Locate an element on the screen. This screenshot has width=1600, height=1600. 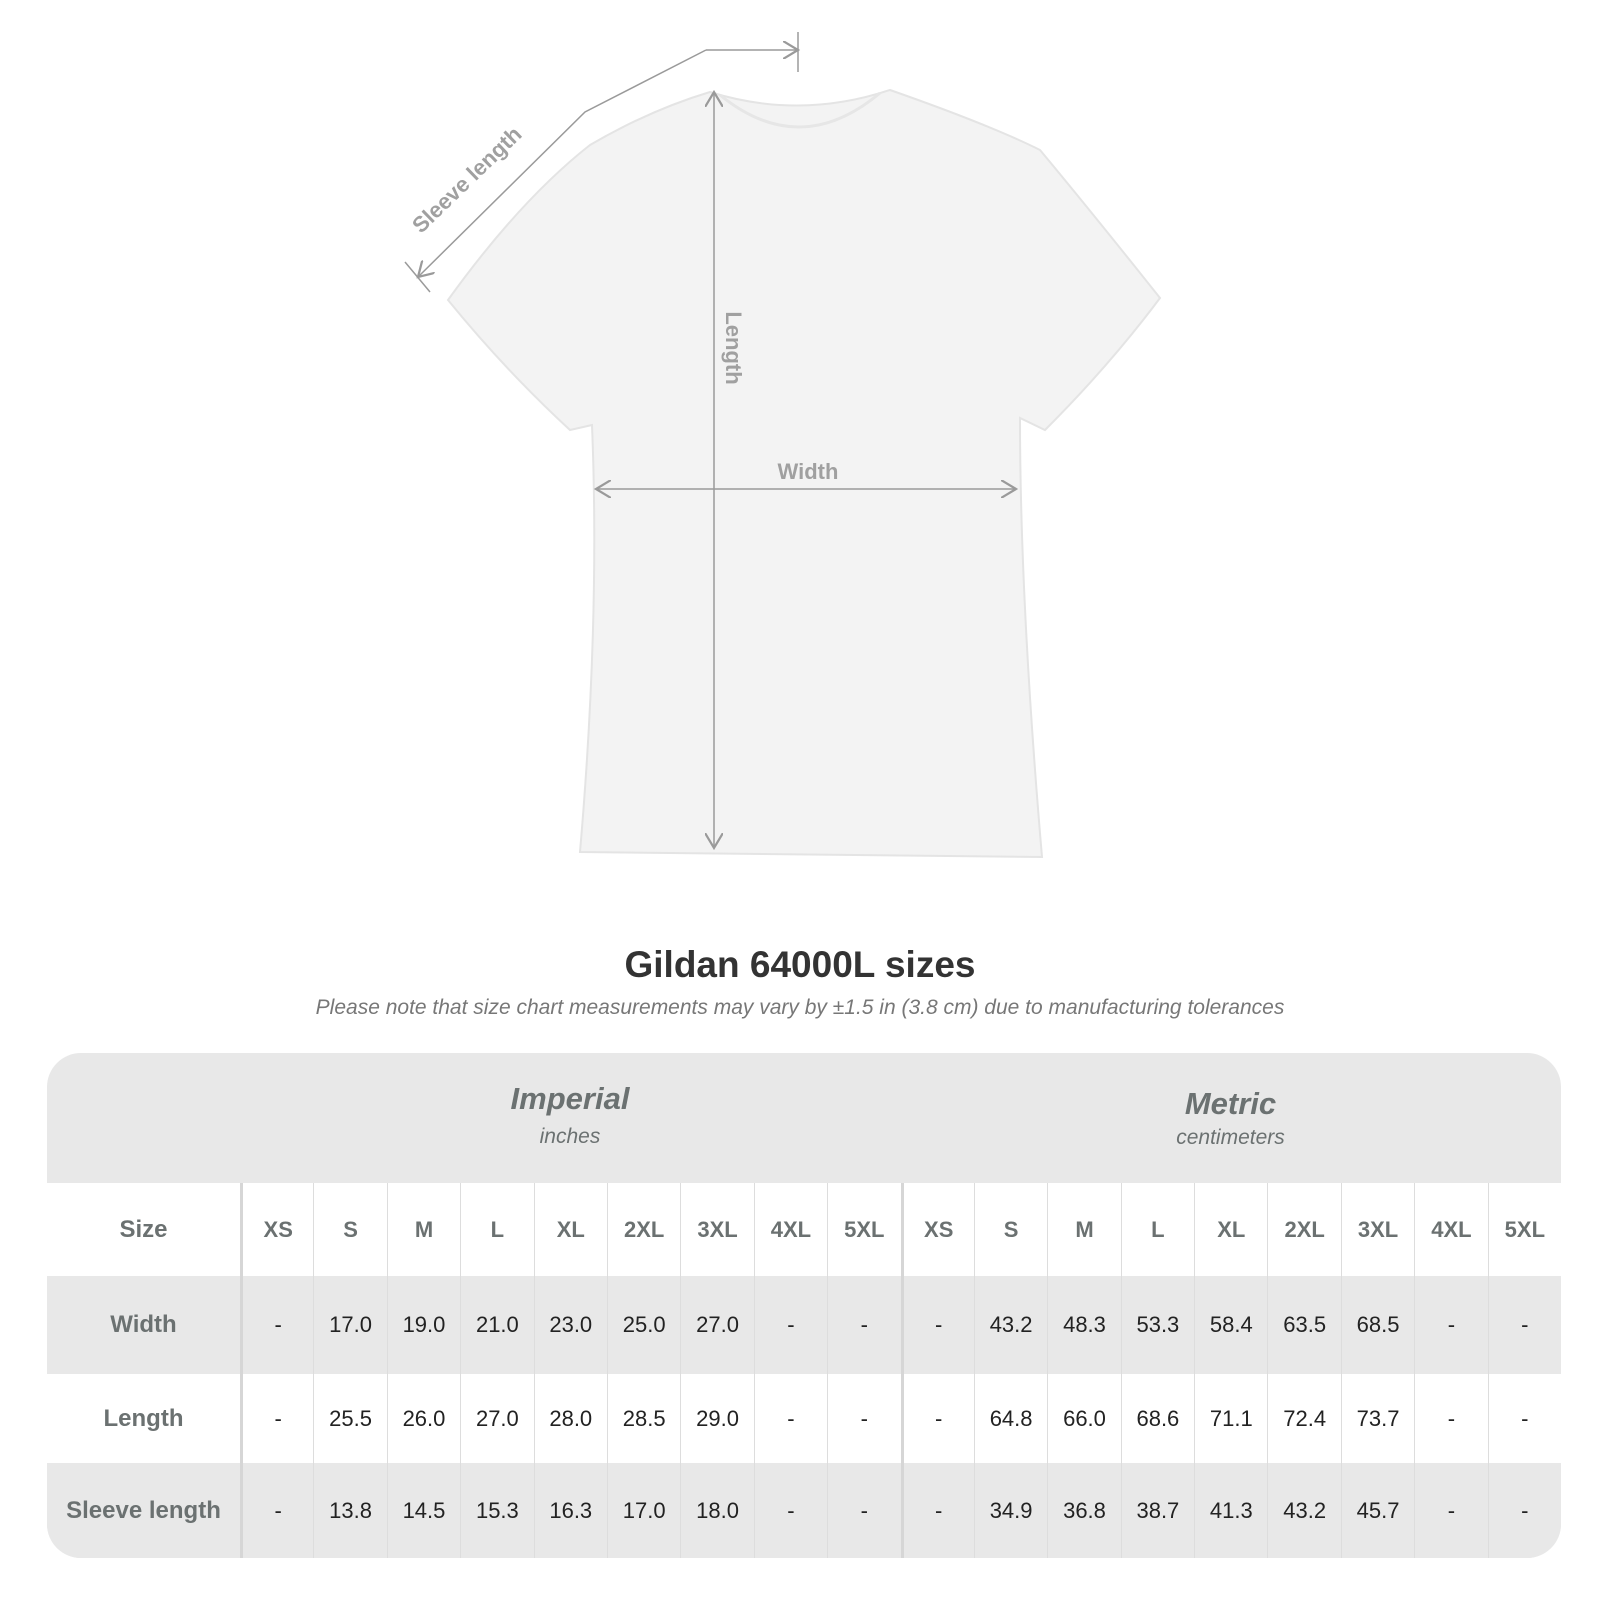
imperial-header: Imperial inches is located at coordinates (570, 1118).